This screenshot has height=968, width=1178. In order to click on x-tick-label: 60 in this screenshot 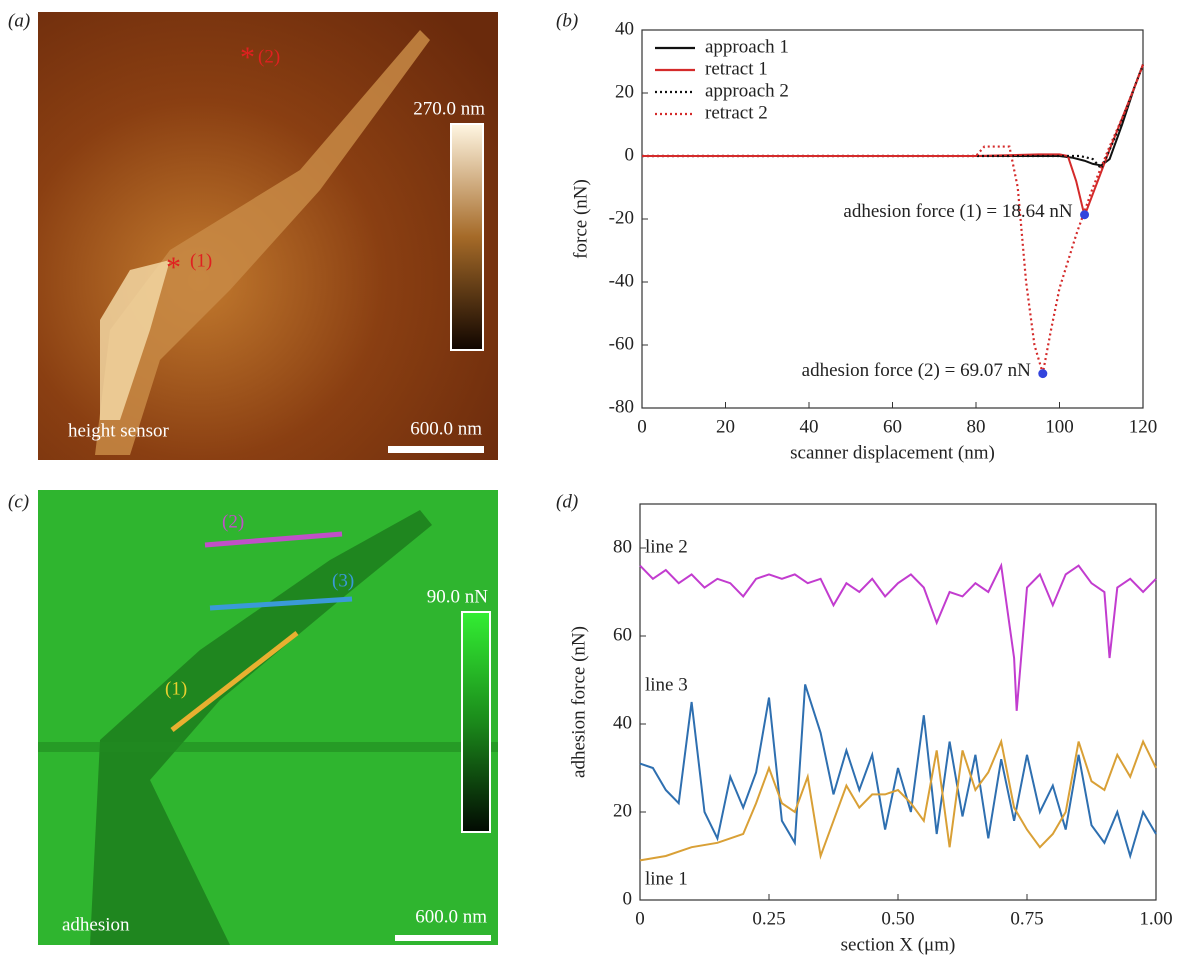, I will do `click(892, 426)`.